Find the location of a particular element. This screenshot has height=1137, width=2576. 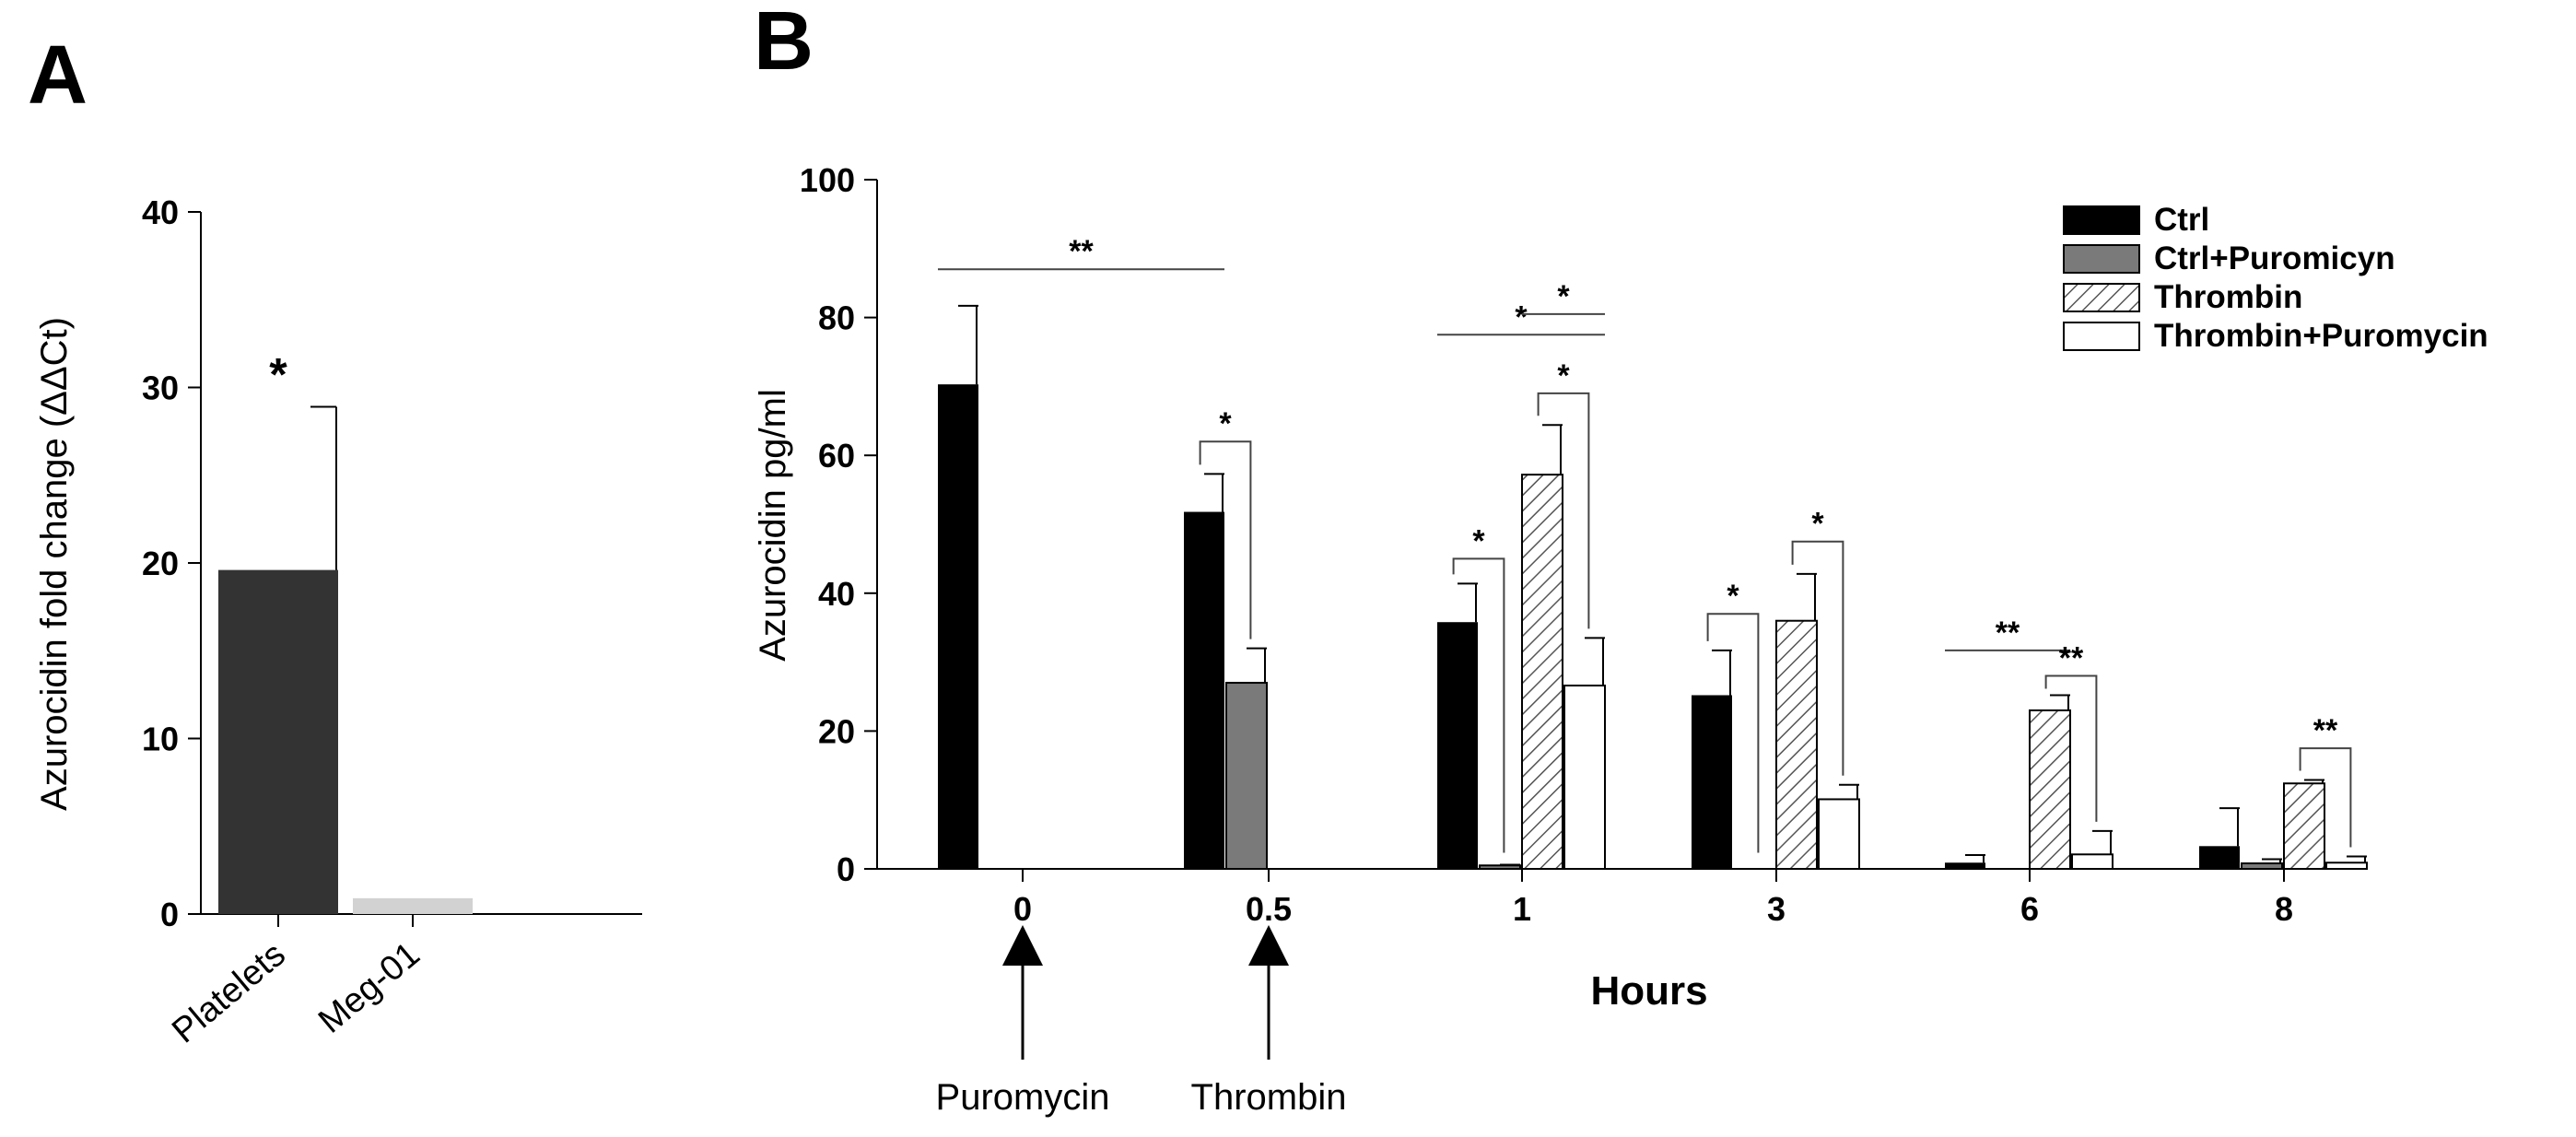

a-x-tick-label: Platelets is located at coordinates (229, 993).